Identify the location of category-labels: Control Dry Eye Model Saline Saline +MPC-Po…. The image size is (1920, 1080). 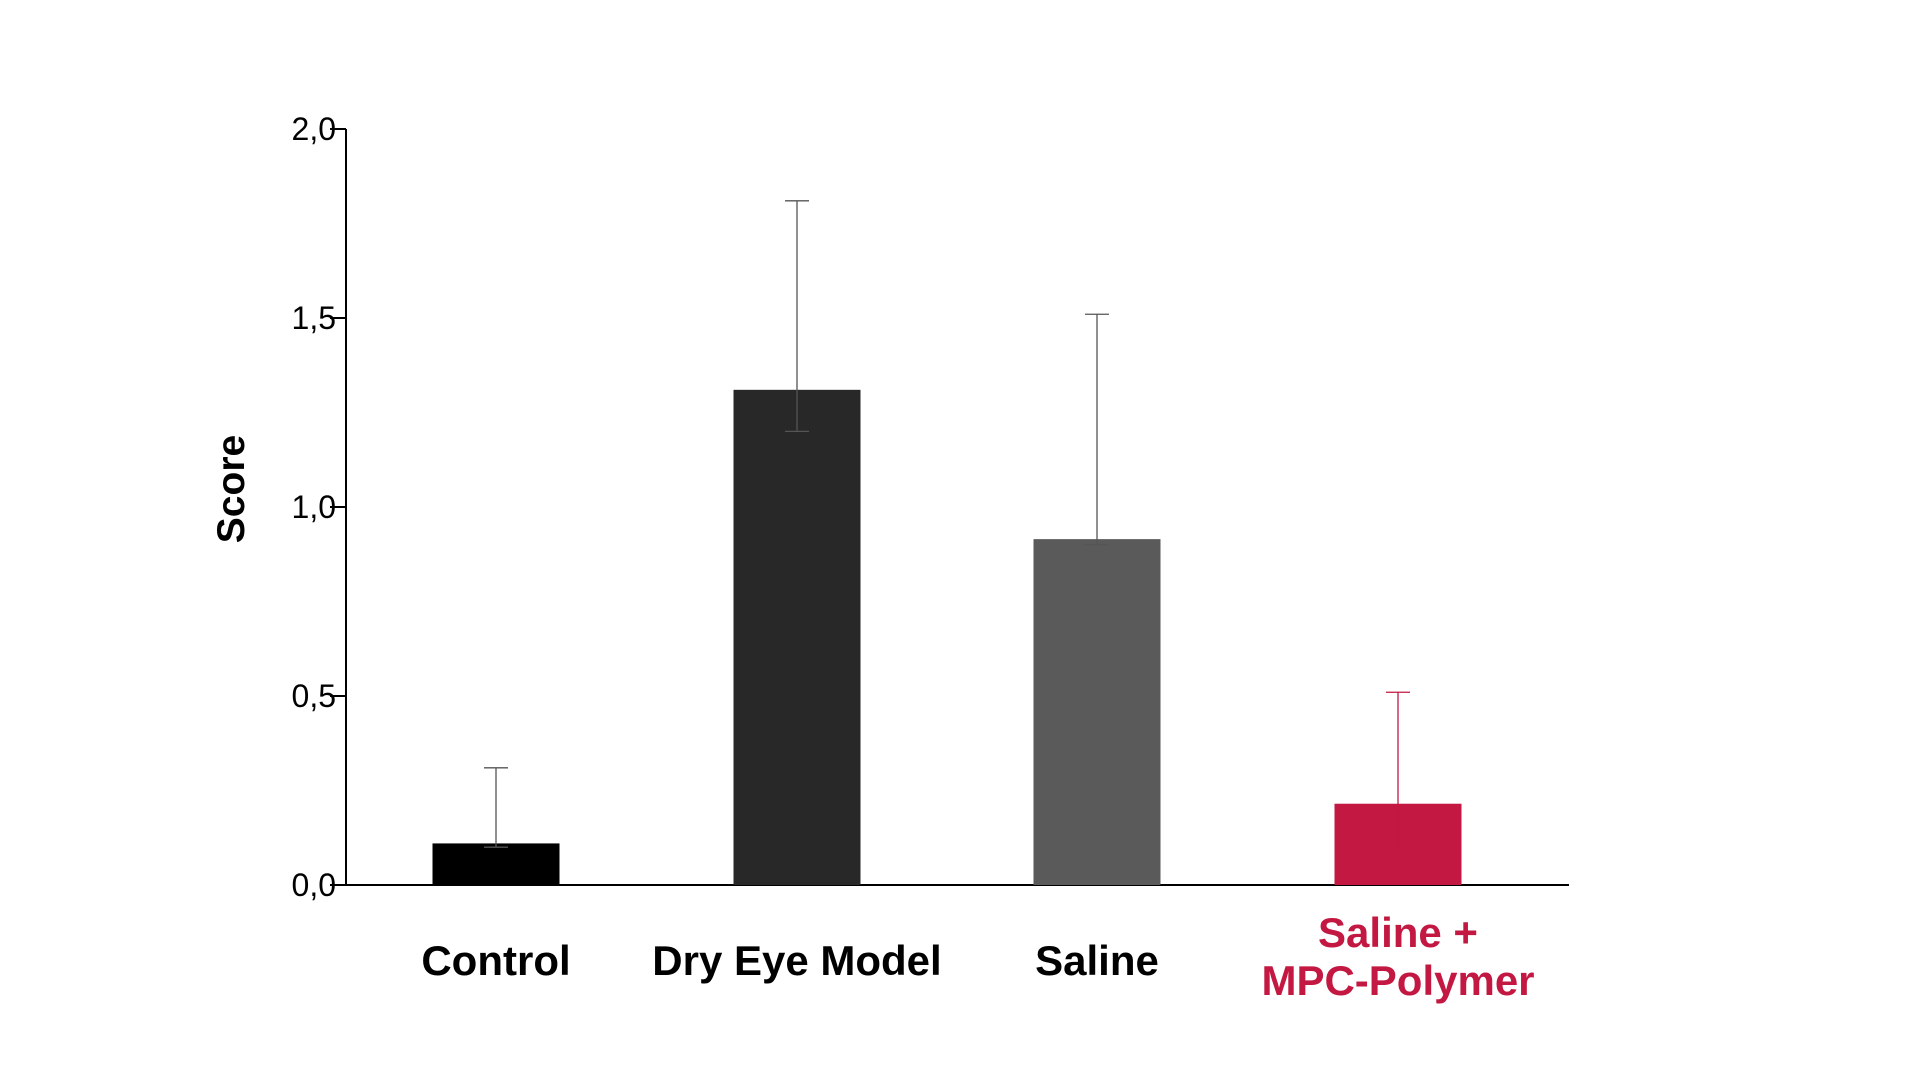
(977, 956).